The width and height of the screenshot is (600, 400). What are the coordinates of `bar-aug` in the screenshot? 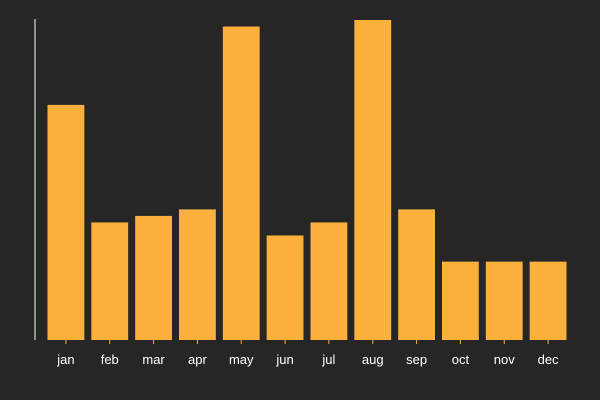 It's located at (373, 180).